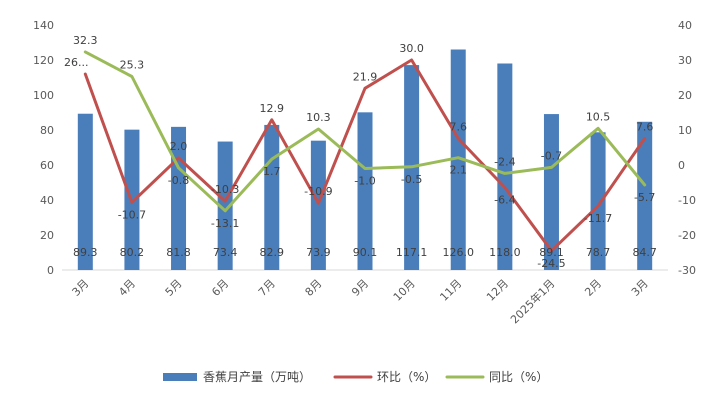 The image size is (725, 403). I want to click on x-tick-label: 11月, so click(450, 290).